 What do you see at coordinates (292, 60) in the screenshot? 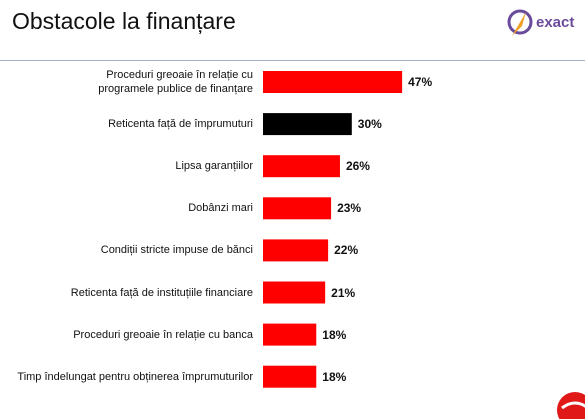
I see `header-rule` at bounding box center [292, 60].